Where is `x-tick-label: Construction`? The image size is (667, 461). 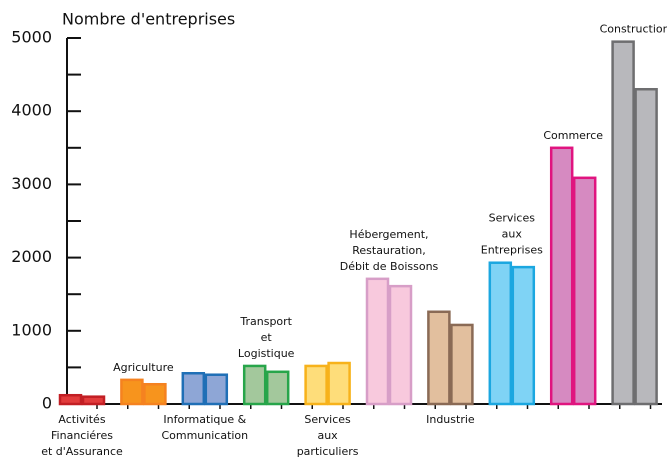 x-tick-label: Construction is located at coordinates (633, 29).